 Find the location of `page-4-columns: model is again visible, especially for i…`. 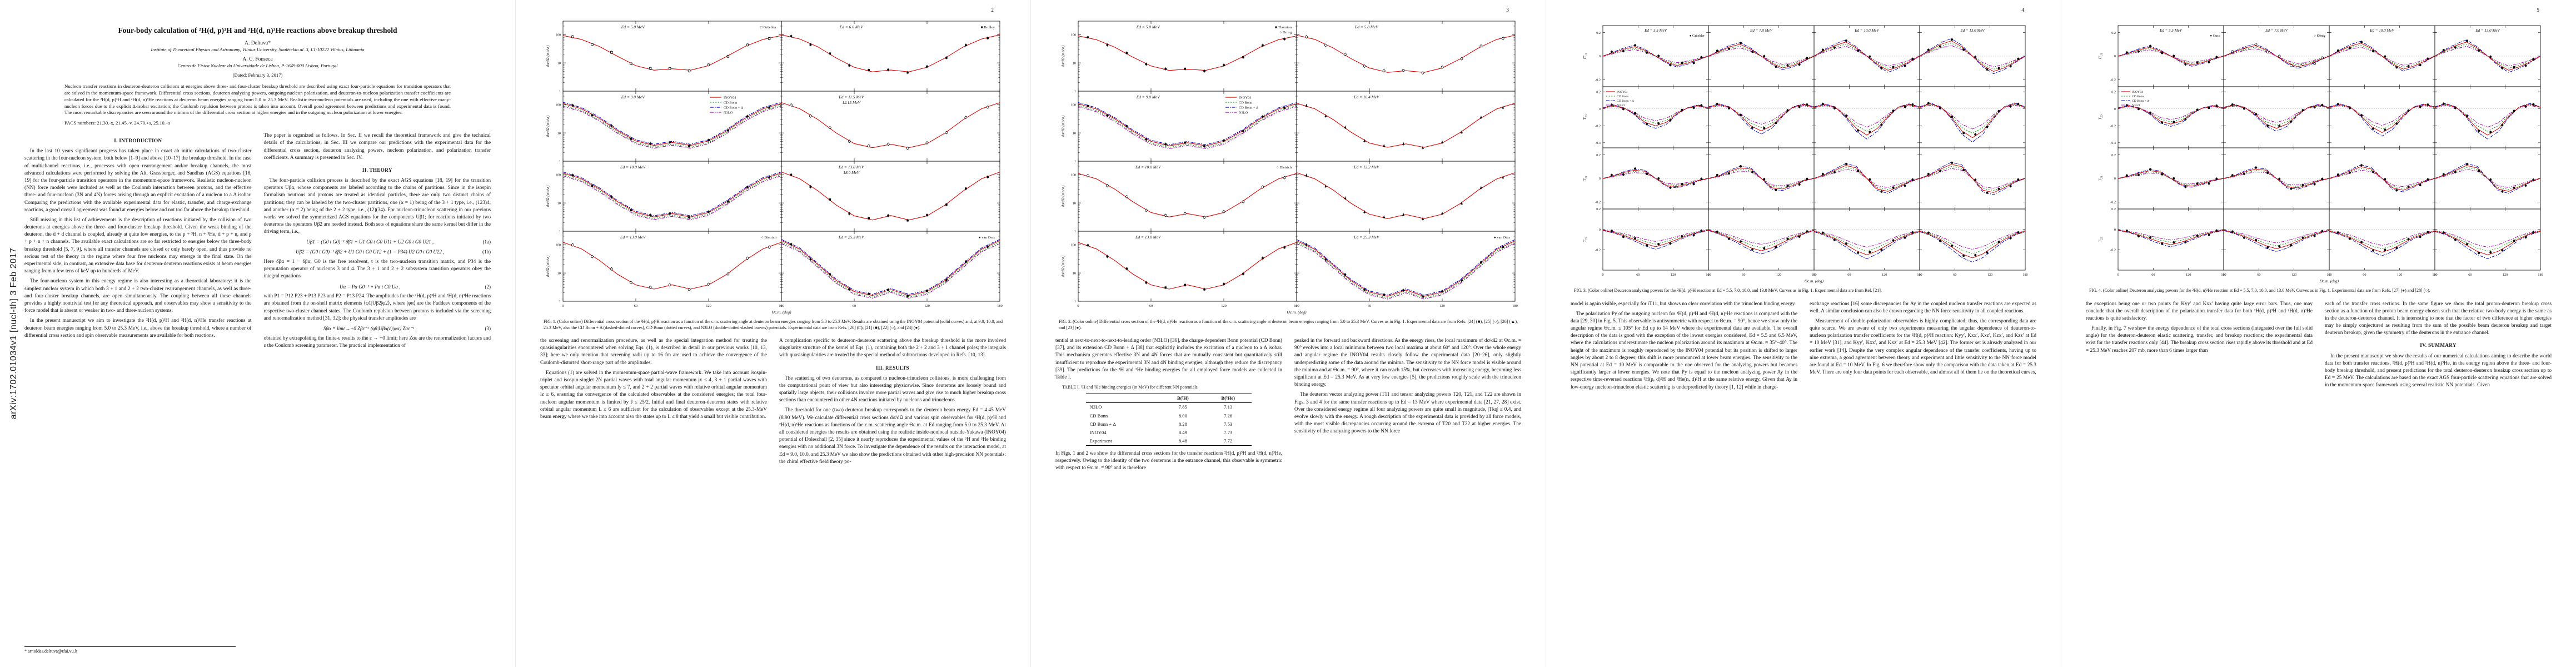

page-4-columns: model is again visible, especially for i… is located at coordinates (1803, 347).